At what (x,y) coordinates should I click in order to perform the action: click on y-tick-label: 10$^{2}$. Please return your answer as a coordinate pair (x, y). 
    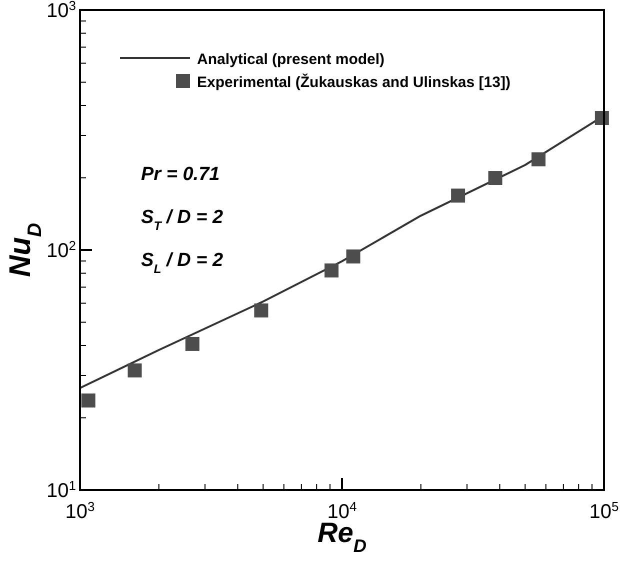
    Looking at the image, I should click on (61, 250).